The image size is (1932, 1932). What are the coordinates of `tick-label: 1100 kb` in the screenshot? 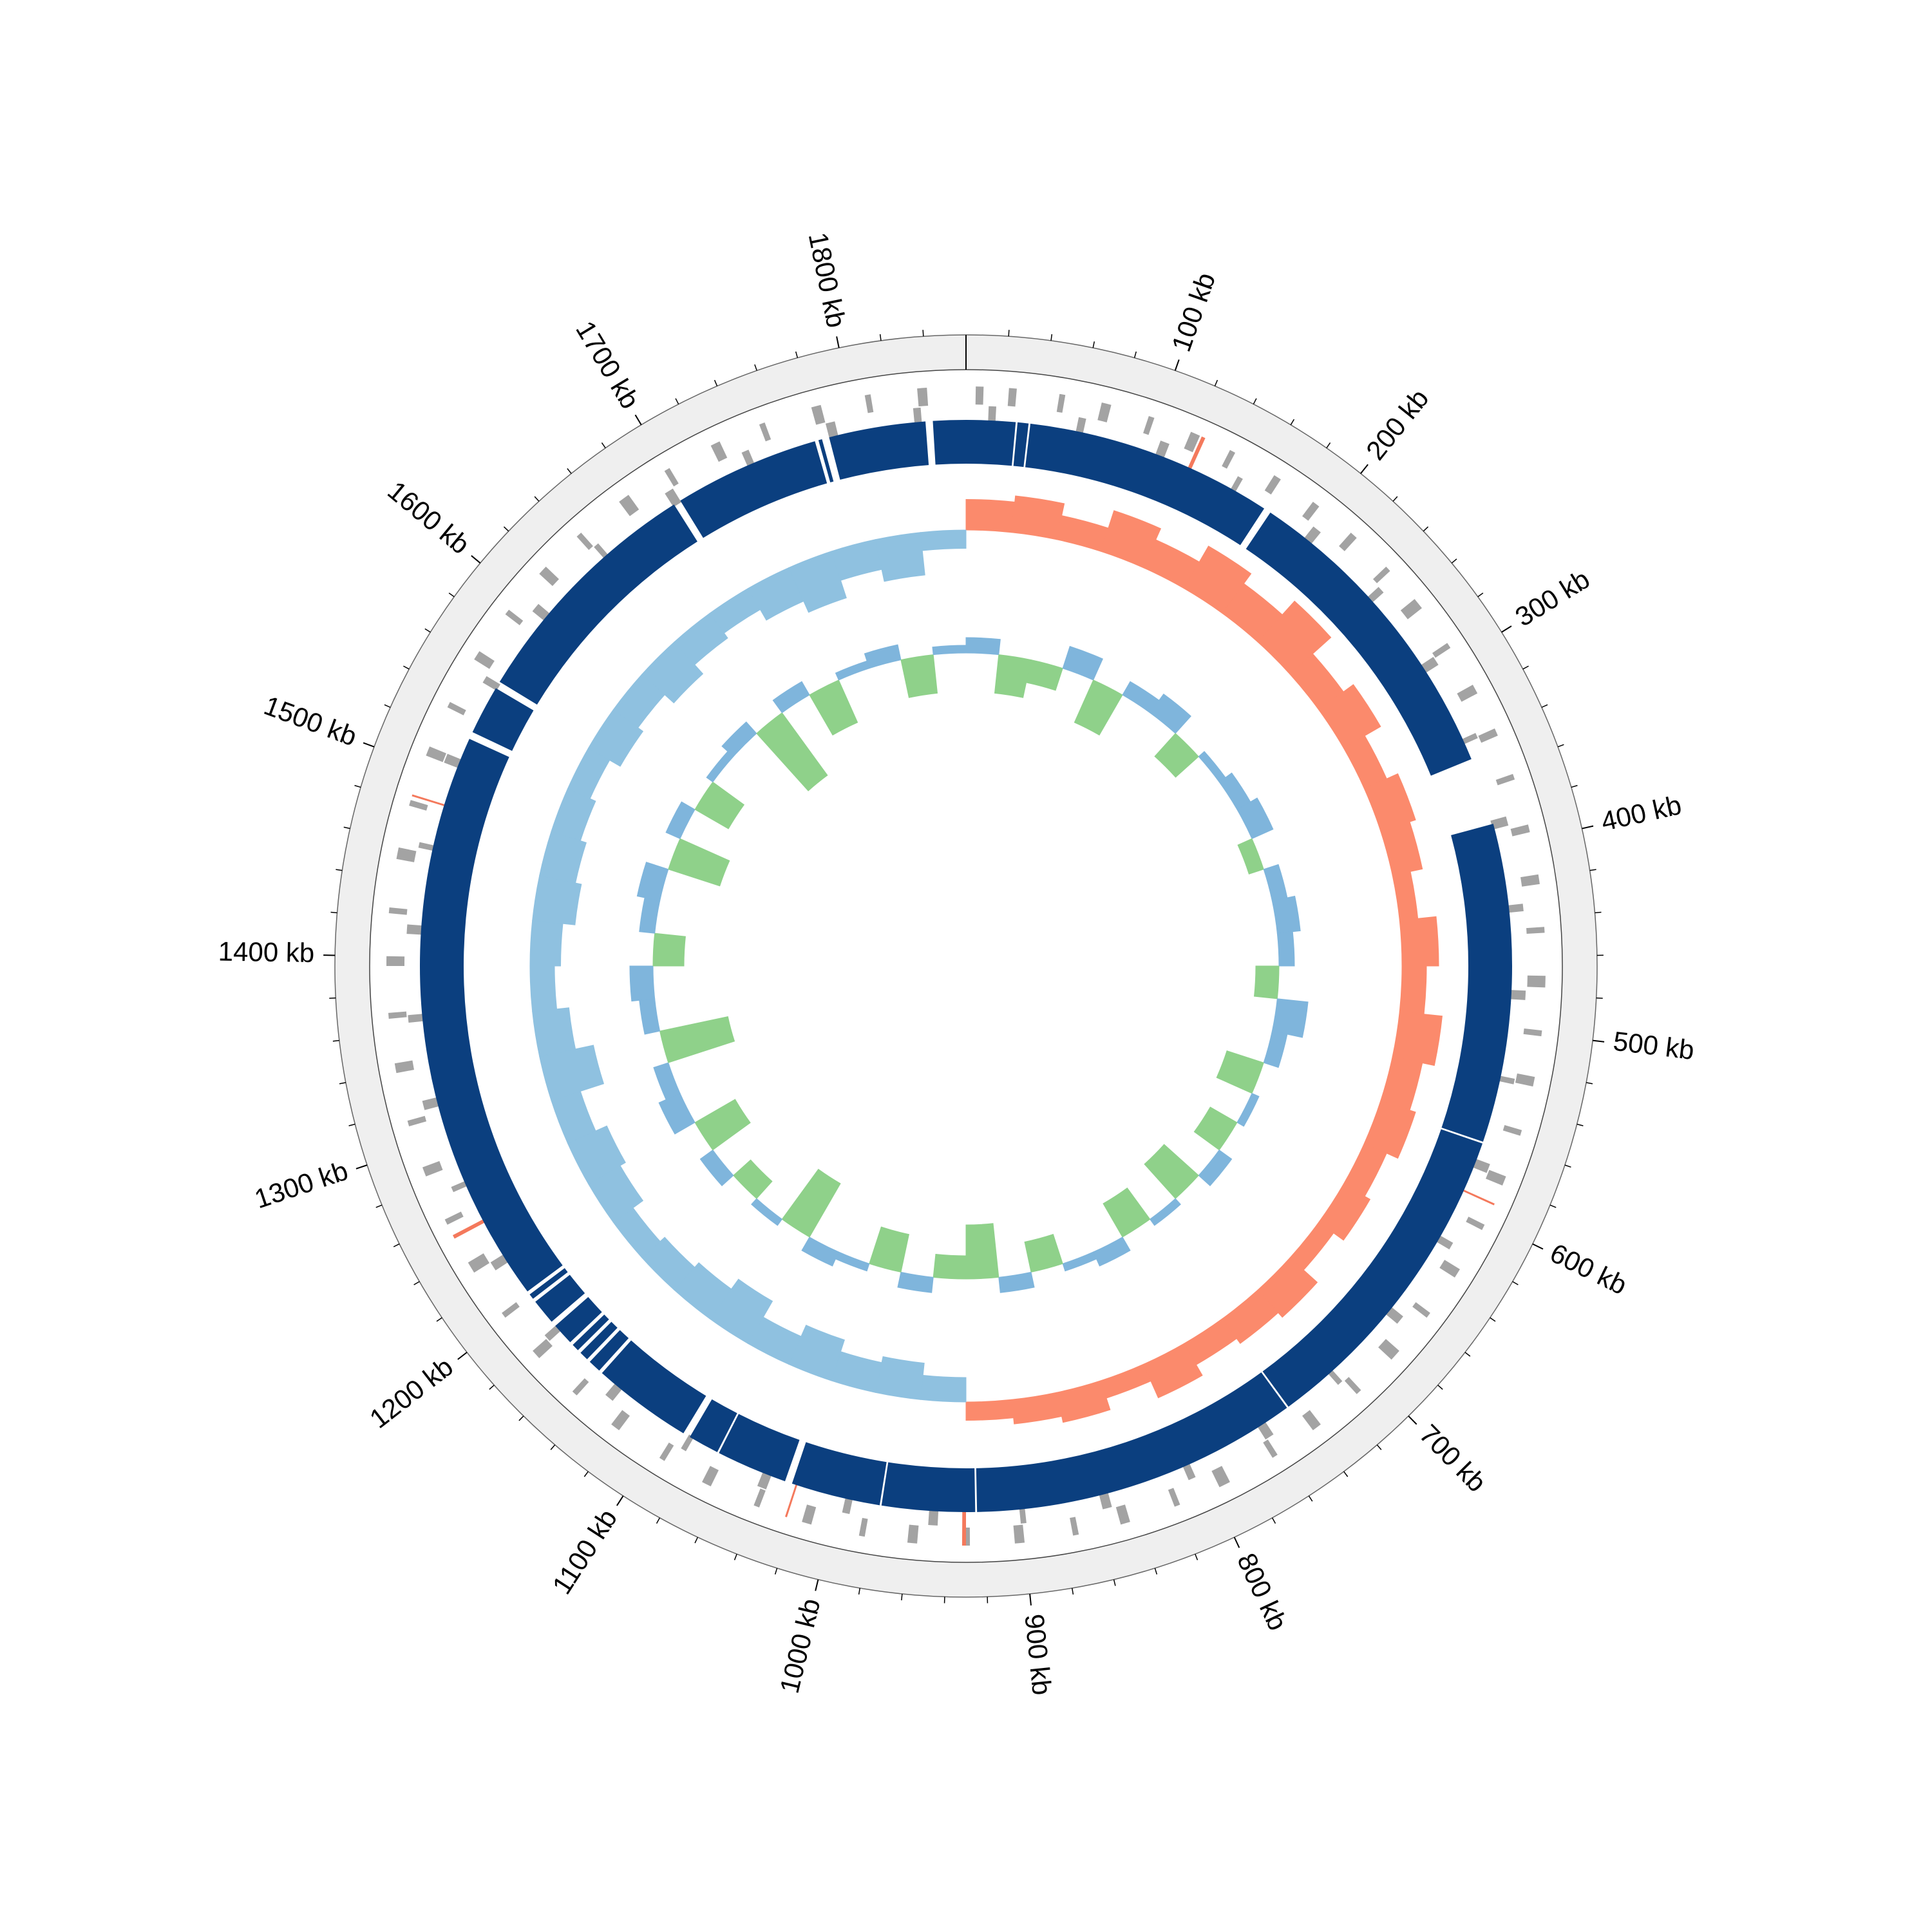 It's located at (585, 1551).